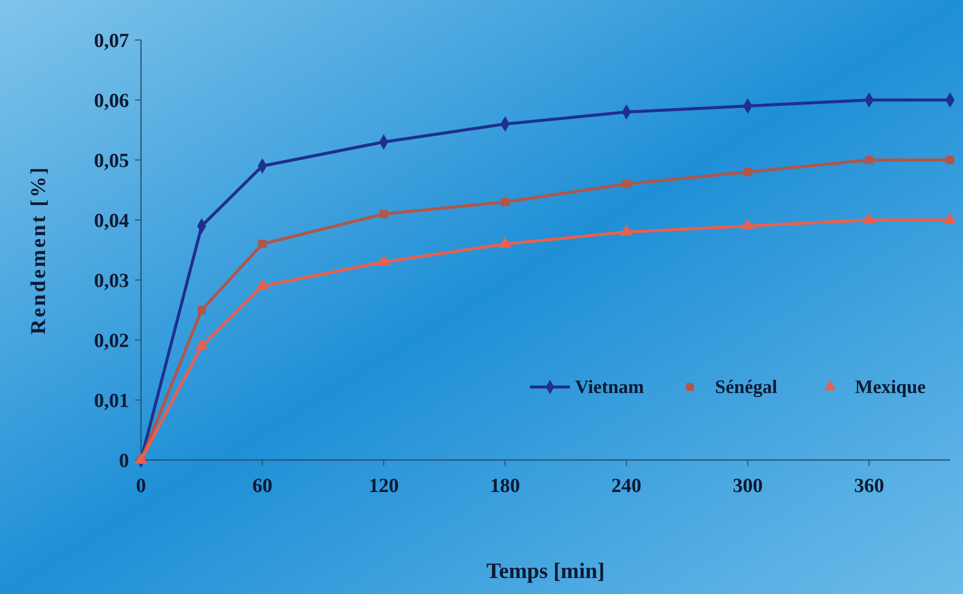 This screenshot has width=963, height=594. What do you see at coordinates (111, 221) in the screenshot?
I see `y-tick-label: 0,04` at bounding box center [111, 221].